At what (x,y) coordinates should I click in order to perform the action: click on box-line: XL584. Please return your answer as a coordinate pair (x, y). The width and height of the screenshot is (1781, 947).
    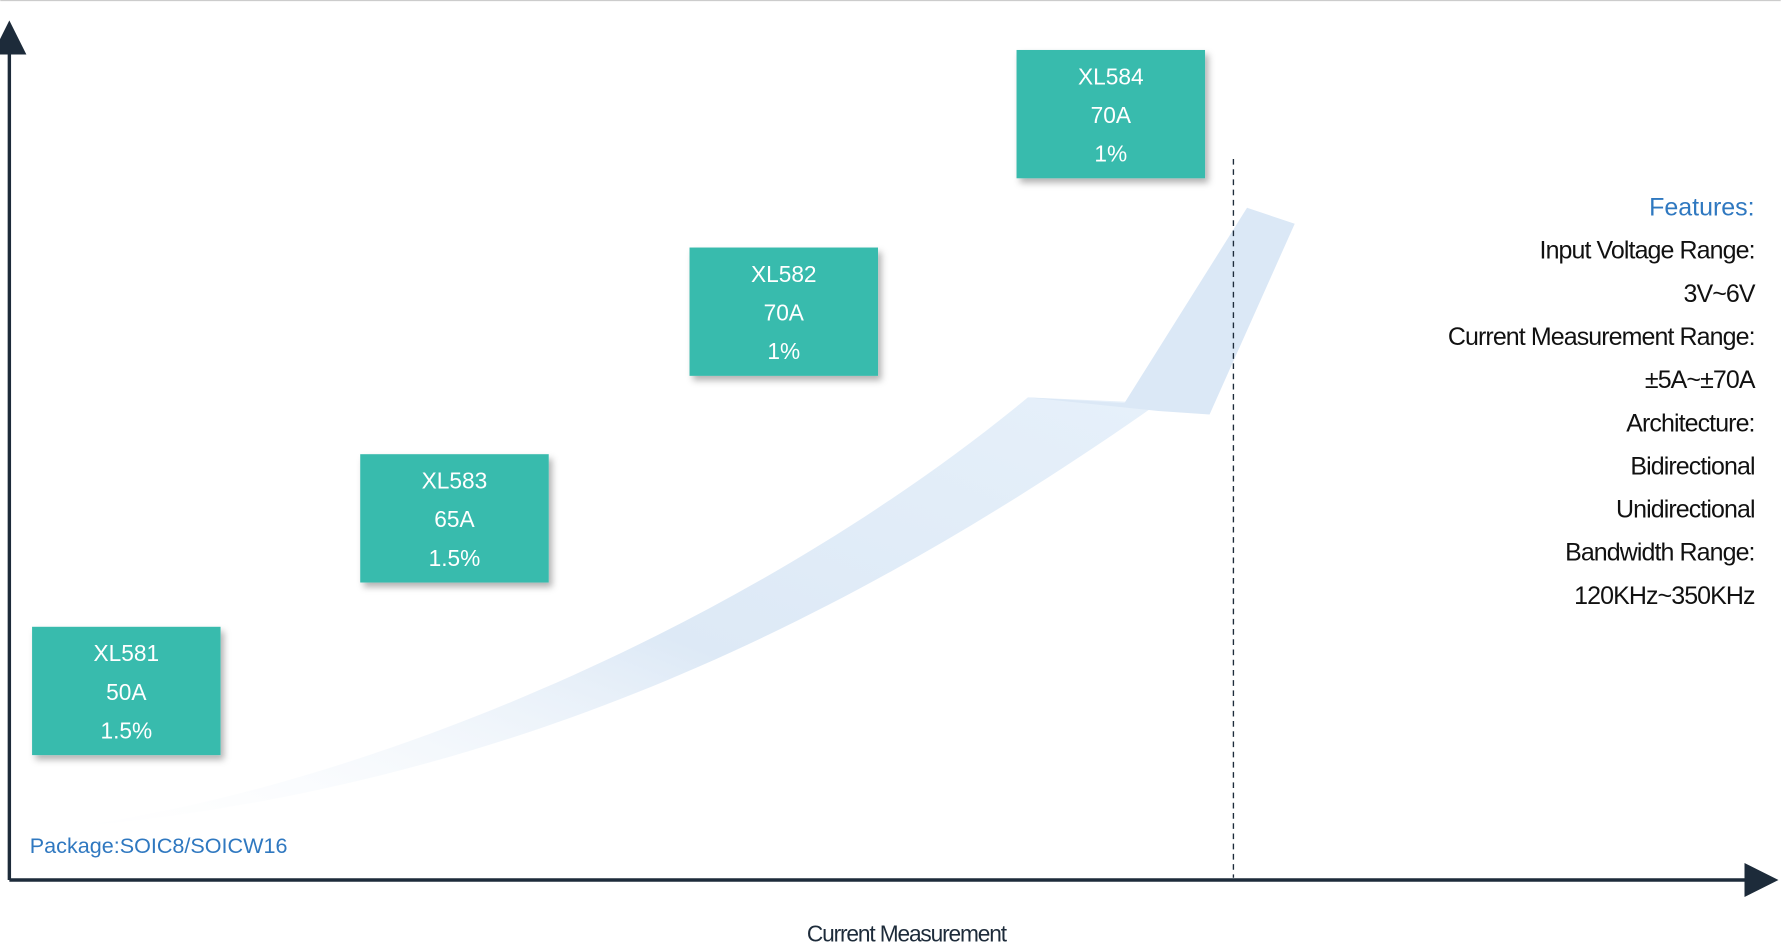
    Looking at the image, I should click on (1111, 76).